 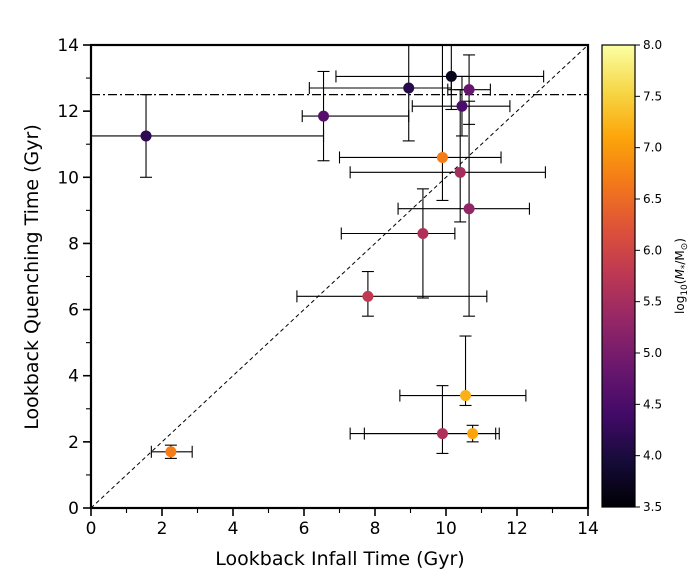 What do you see at coordinates (32, 276) in the screenshot?
I see `y-axis-title: Lookback Quenching Time (Gyr)` at bounding box center [32, 276].